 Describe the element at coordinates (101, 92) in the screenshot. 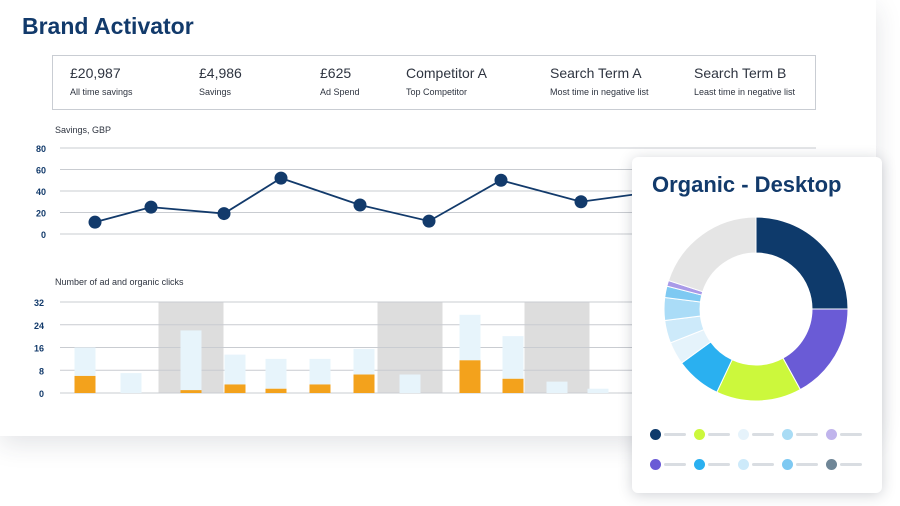

I see `stat-label: All time savings` at that location.